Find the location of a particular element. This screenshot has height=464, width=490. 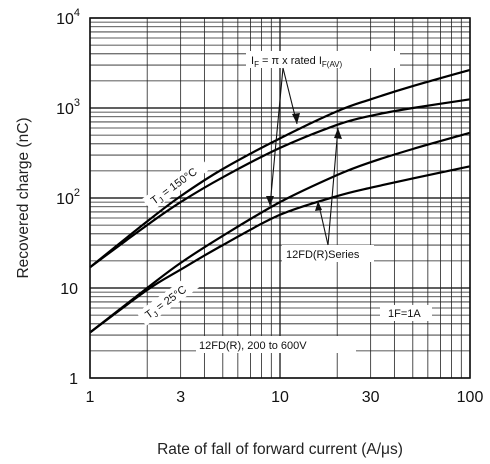

x-axis-title: Rate of fall of forward current (A/μs) is located at coordinates (280, 449).